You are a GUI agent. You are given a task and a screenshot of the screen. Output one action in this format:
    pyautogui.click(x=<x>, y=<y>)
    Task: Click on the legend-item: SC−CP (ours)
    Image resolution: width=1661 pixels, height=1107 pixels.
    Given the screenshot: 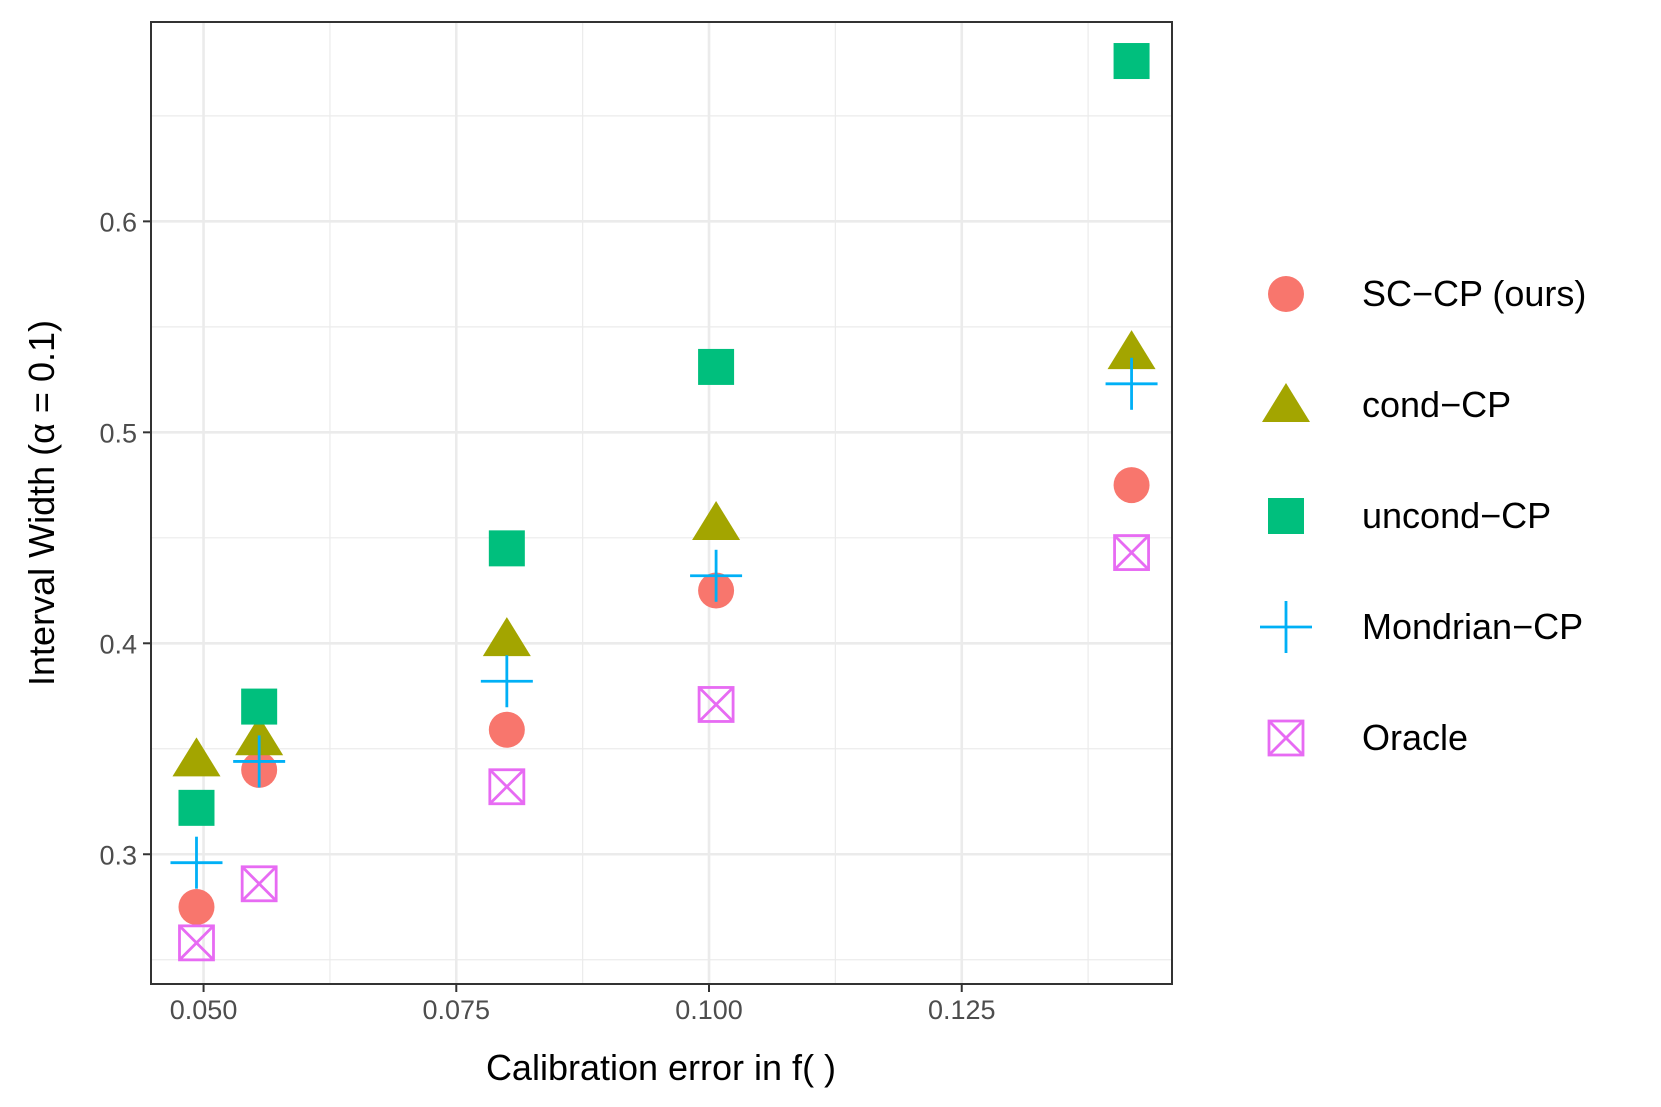 What is the action you would take?
    pyautogui.click(x=1427, y=293)
    